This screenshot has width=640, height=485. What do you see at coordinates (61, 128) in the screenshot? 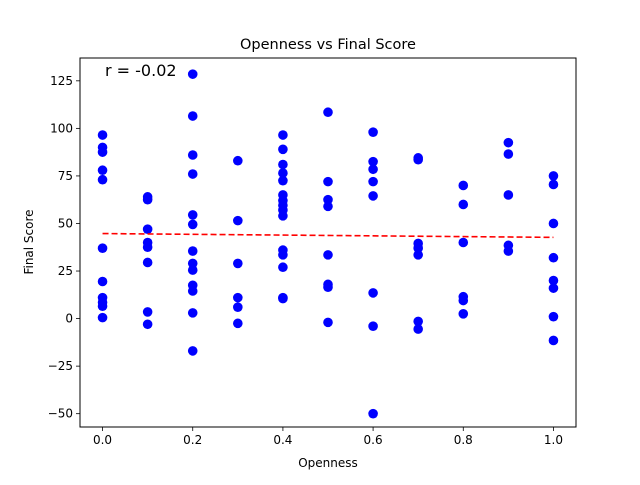
I see `y-tick-label: 100` at bounding box center [61, 128].